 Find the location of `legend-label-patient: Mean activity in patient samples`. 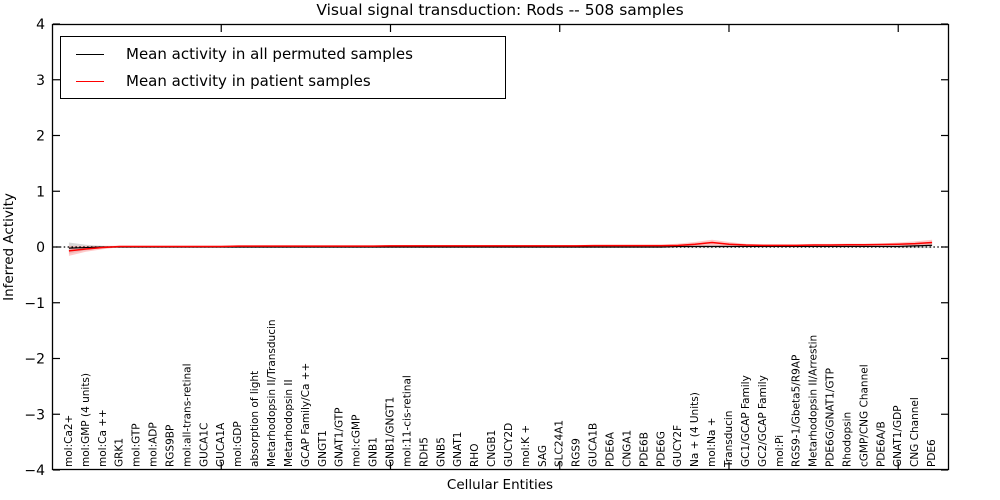

legend-label-patient: Mean activity in patient samples is located at coordinates (248, 81).